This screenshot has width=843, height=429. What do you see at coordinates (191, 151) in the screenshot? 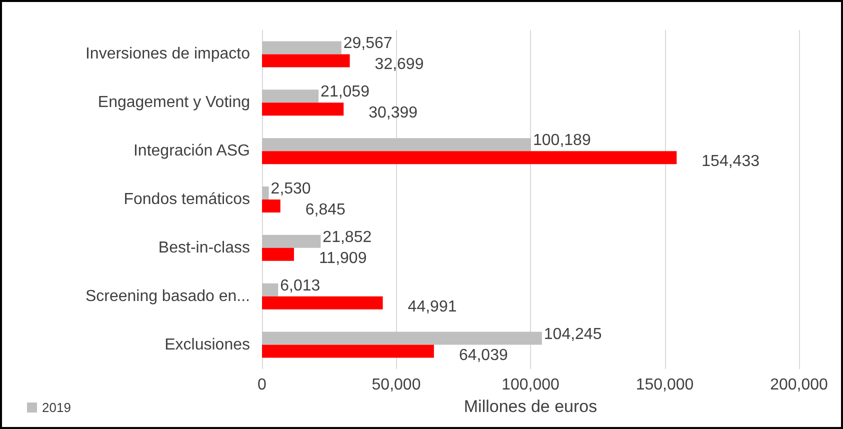
I see `y-tick-label: Integración ASG` at bounding box center [191, 151].